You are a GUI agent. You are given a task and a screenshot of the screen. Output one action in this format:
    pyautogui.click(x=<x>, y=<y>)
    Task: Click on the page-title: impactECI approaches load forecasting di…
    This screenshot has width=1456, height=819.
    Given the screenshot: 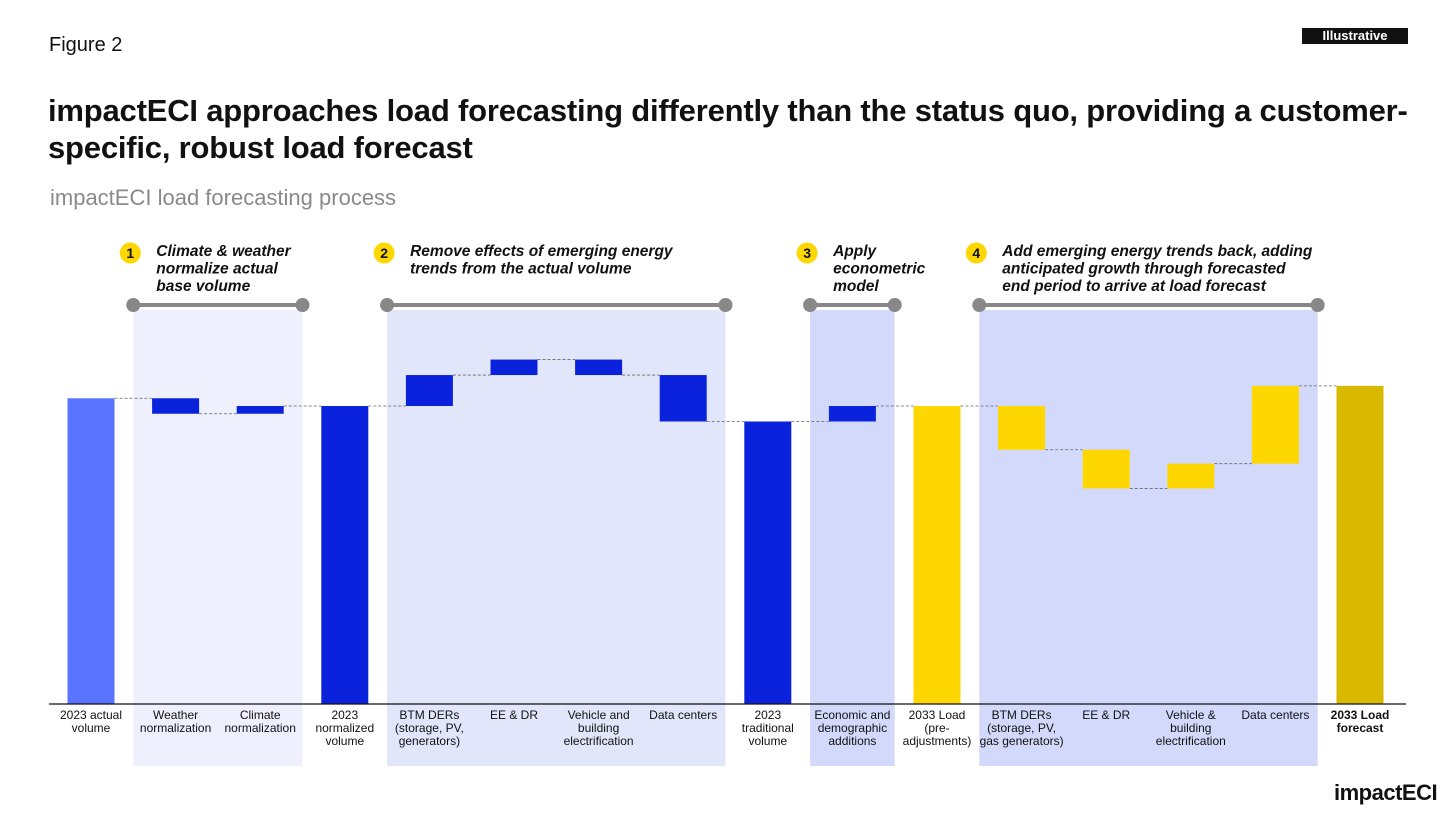 What is the action you would take?
    pyautogui.click(x=728, y=129)
    